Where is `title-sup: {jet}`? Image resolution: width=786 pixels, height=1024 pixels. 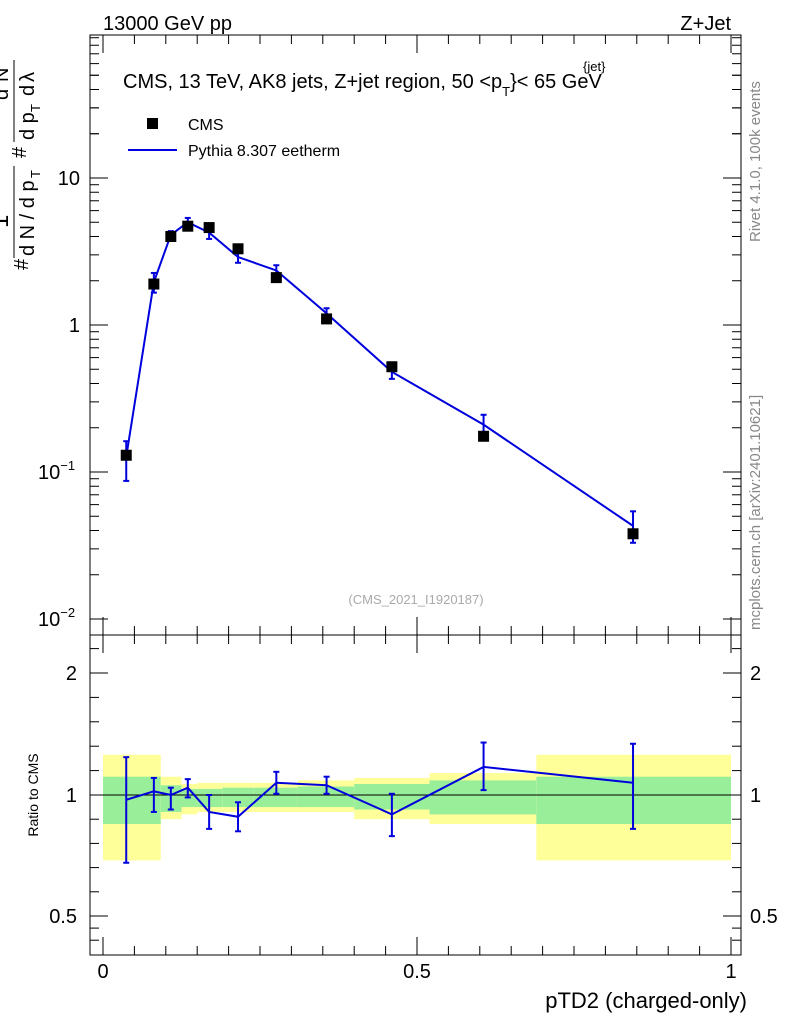 title-sup: {jet} is located at coordinates (594, 66).